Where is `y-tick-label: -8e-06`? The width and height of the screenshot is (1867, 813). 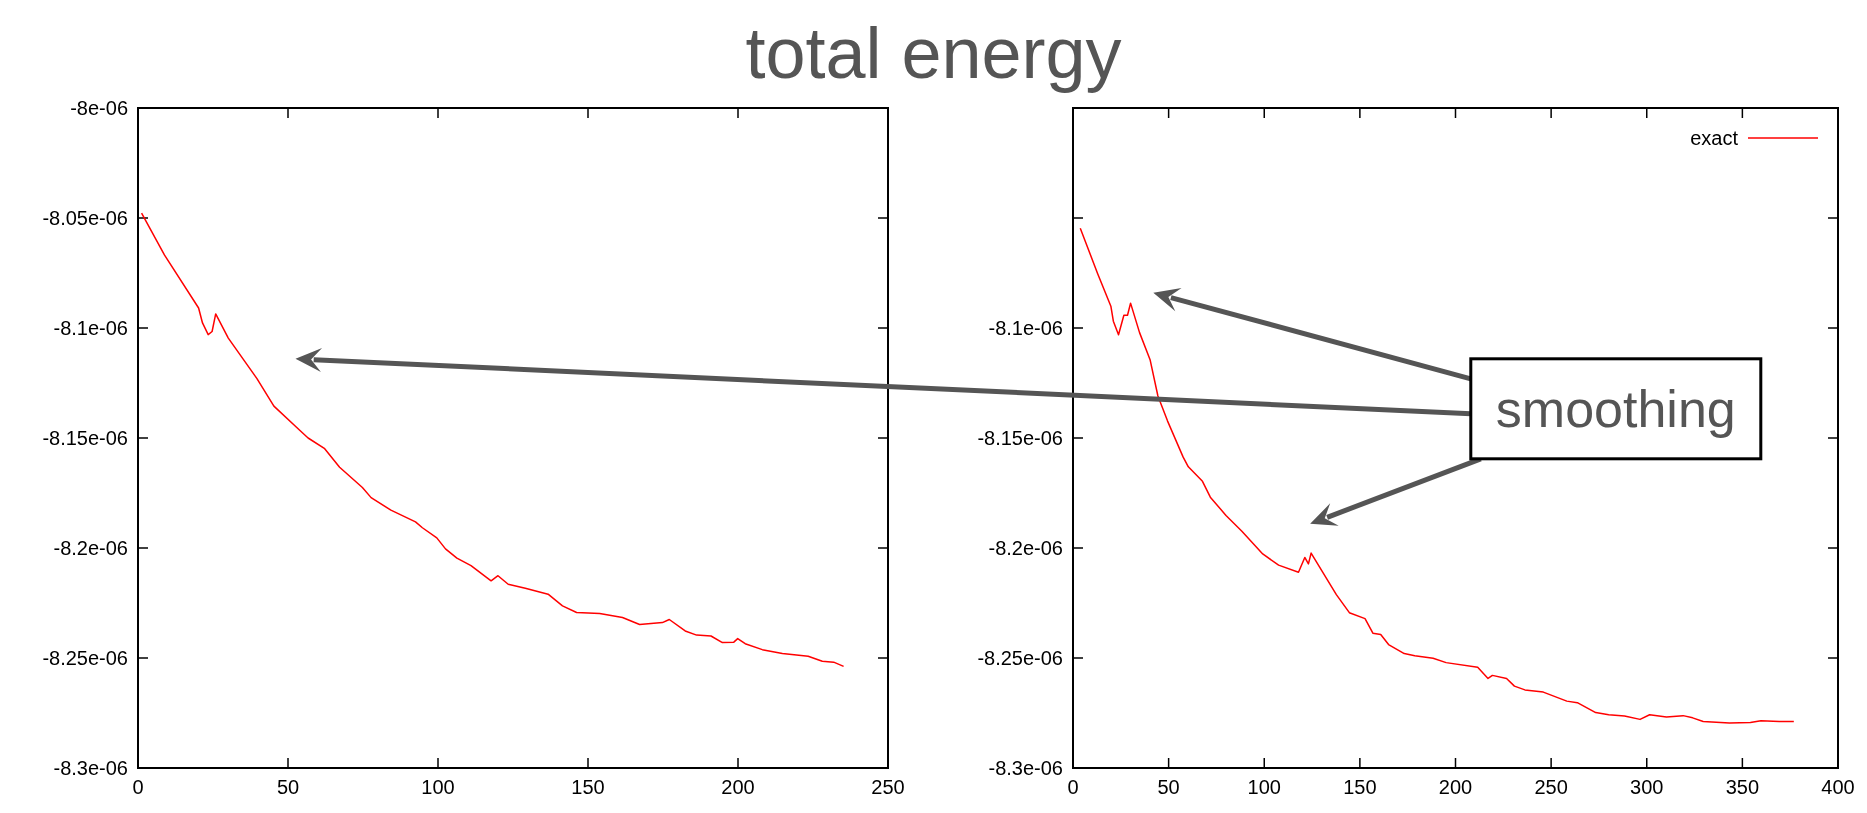 y-tick-label: -8e-06 is located at coordinates (99, 108).